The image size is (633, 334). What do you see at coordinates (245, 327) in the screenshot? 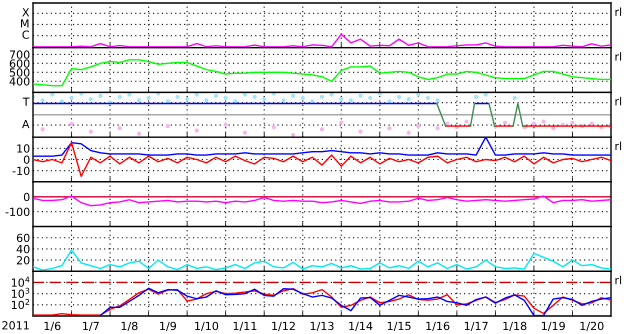
I see `x-tick-label: 1/11` at bounding box center [245, 327].